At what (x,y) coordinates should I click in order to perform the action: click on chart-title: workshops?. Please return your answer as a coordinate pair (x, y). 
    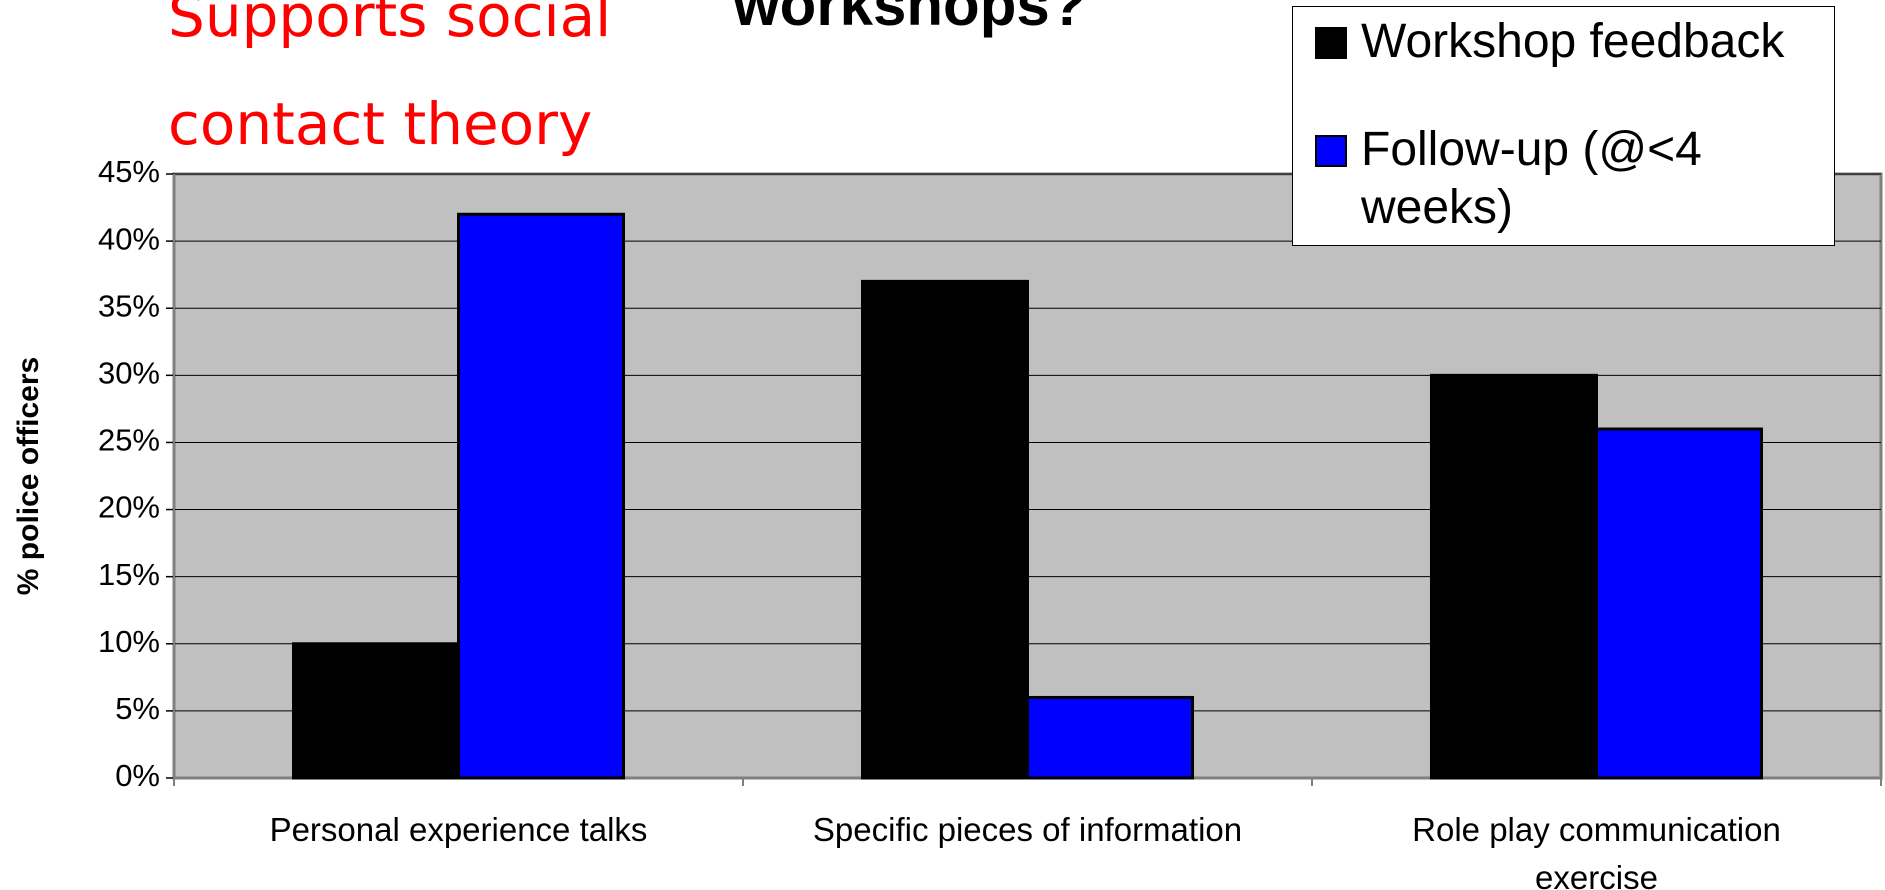
    Looking at the image, I should click on (910, 19).